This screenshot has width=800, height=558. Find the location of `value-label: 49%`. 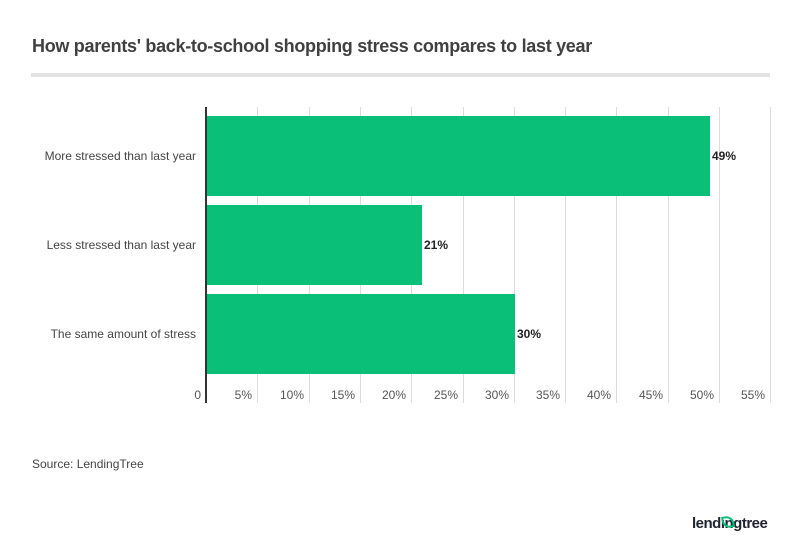

value-label: 49% is located at coordinates (724, 156).